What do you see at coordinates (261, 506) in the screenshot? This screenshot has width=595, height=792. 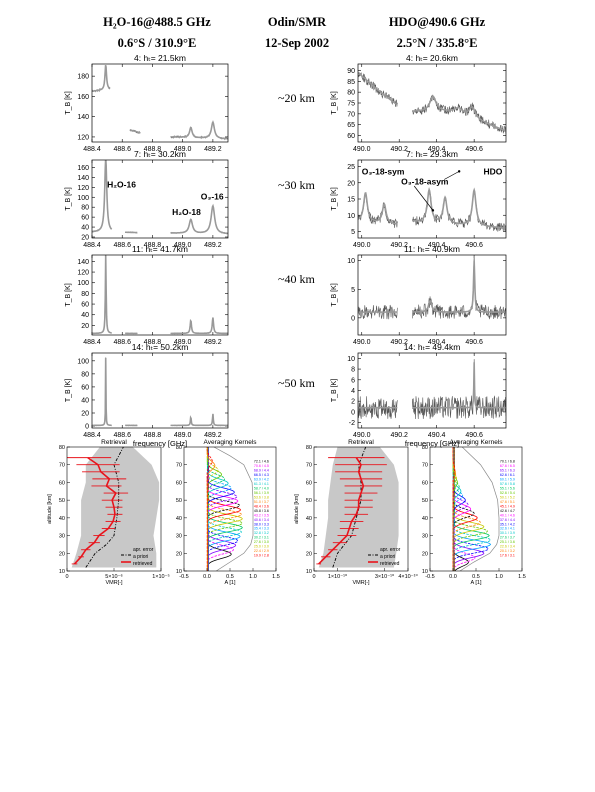 I see `kernel-resolution-label: 48.4 / 3.6` at bounding box center [261, 506].